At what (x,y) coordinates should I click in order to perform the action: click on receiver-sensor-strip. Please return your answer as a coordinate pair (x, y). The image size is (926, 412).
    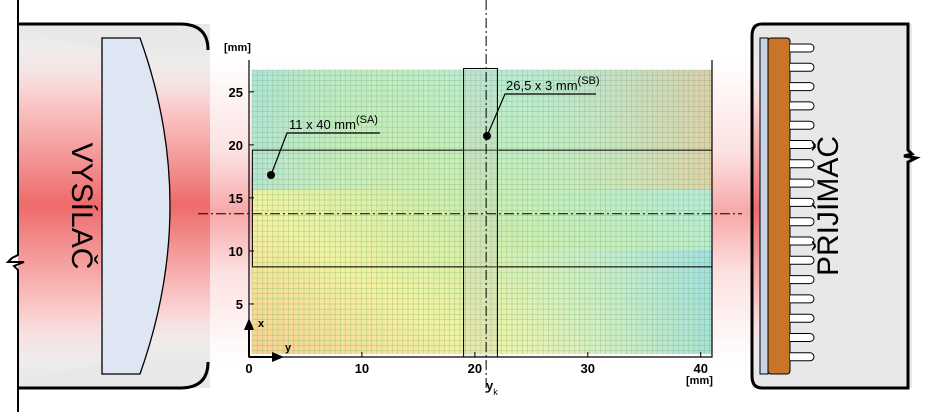
    Looking at the image, I should click on (779, 206).